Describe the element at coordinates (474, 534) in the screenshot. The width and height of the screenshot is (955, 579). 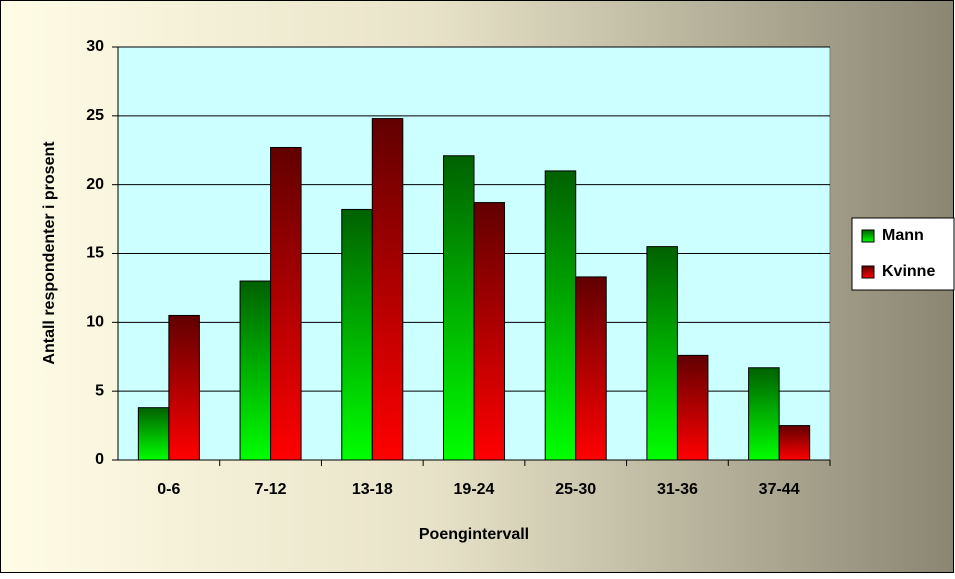
I see `x-axis-label: Poengintervall` at that location.